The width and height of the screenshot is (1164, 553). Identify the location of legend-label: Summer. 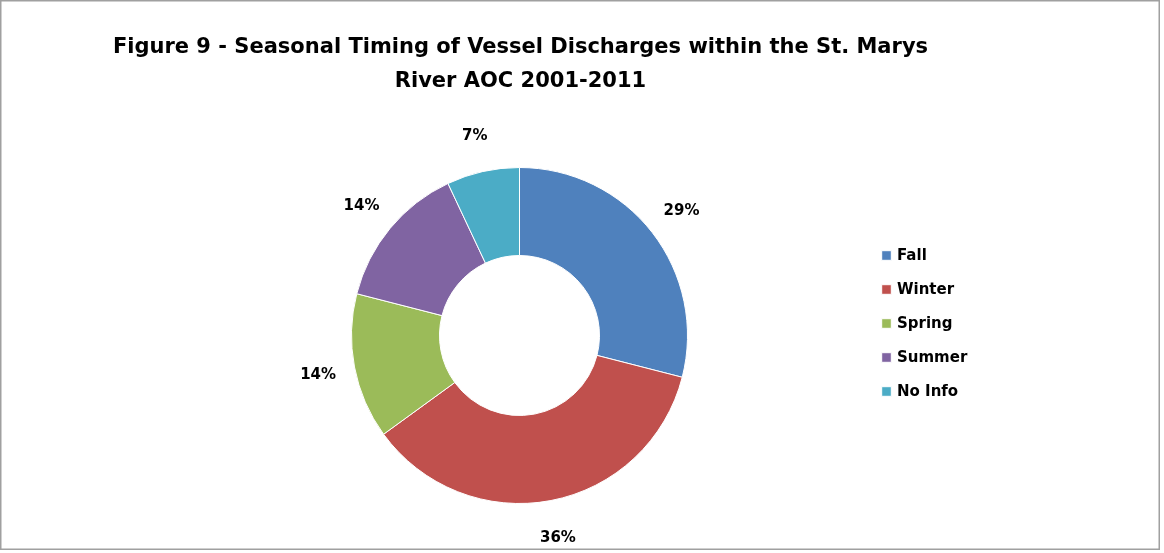
(932, 357).